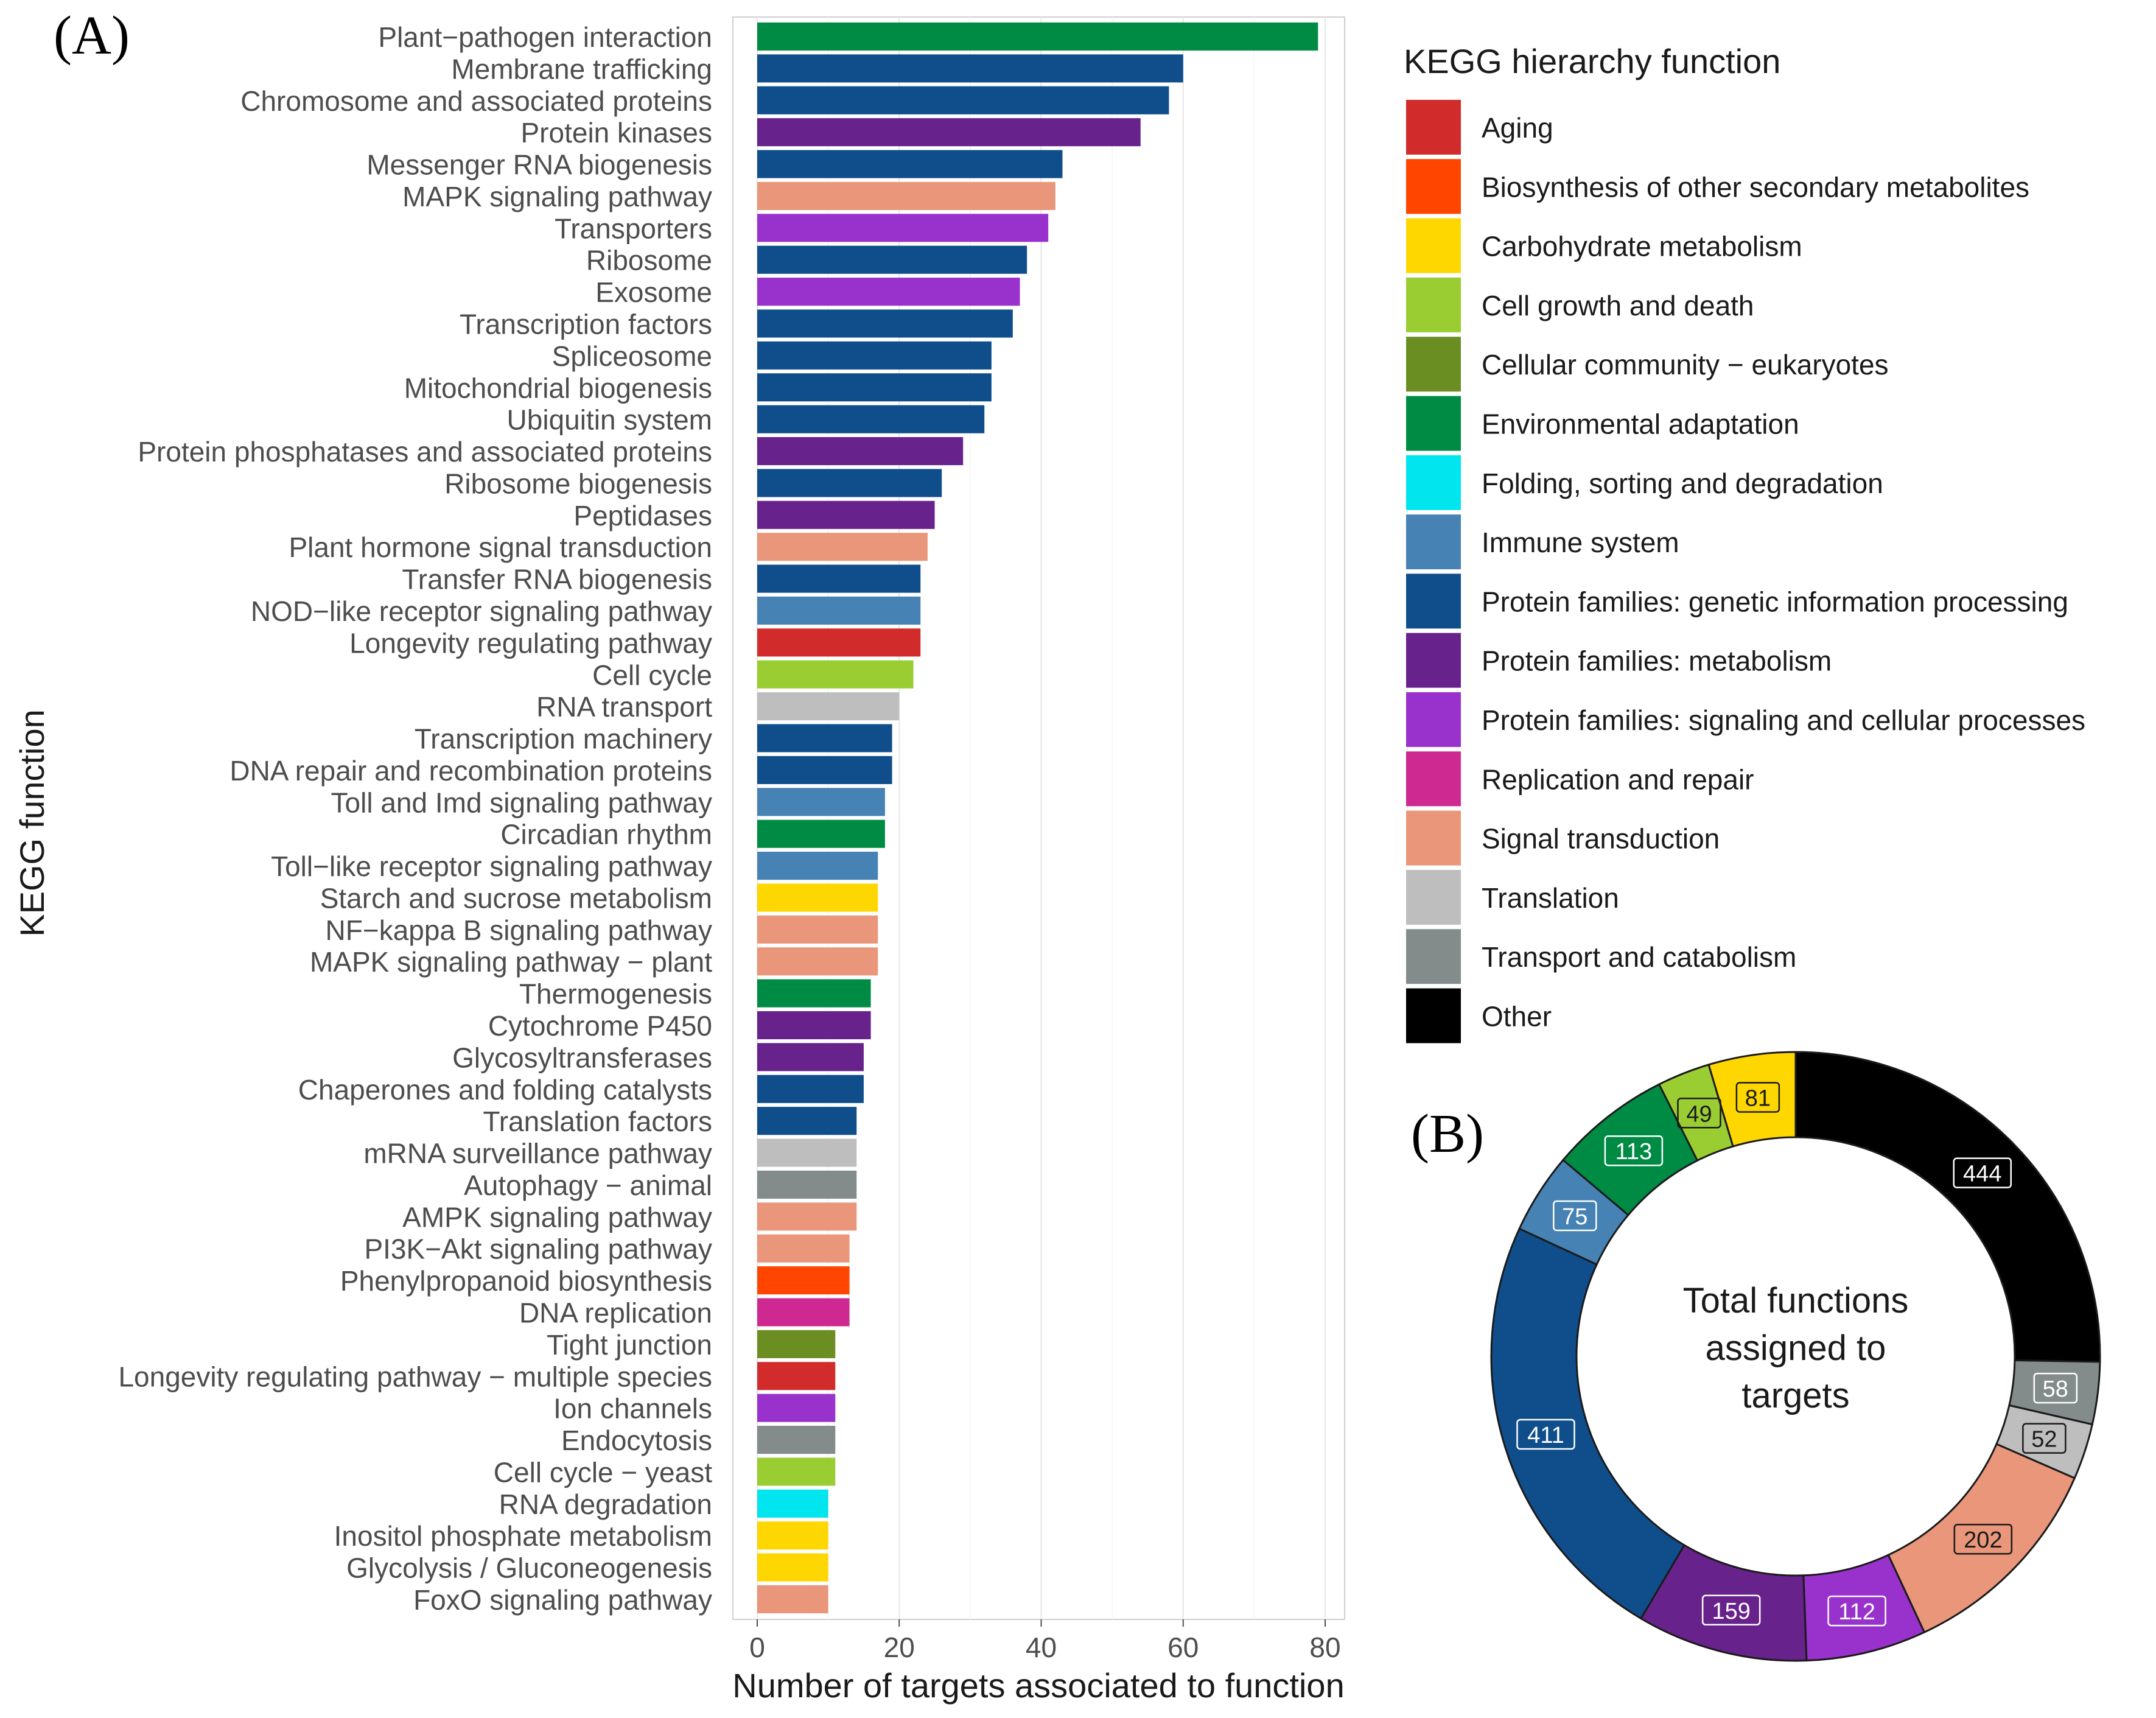 The height and width of the screenshot is (1718, 2156). What do you see at coordinates (1758, 1099) in the screenshot?
I see `donut-slice-label: 81` at bounding box center [1758, 1099].